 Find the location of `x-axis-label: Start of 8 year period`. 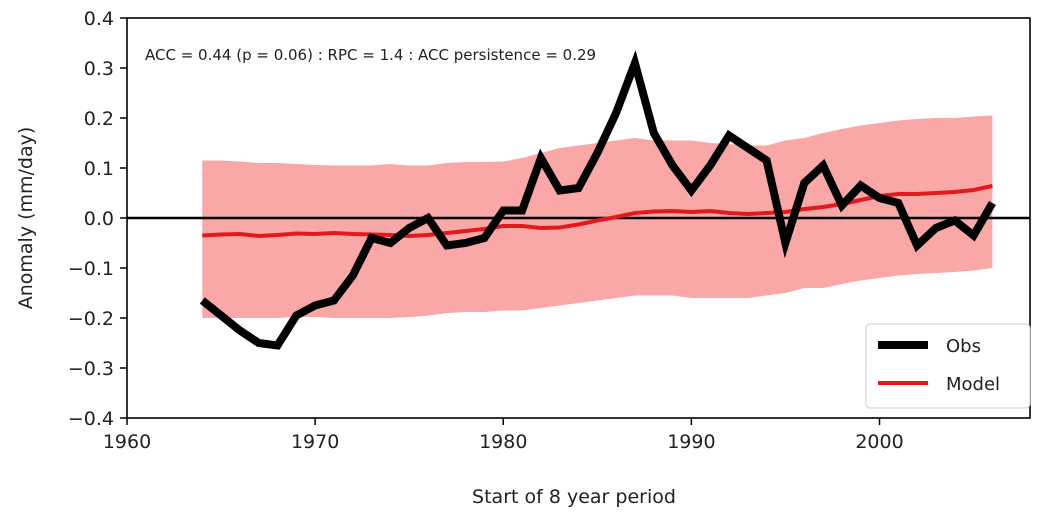

x-axis-label: Start of 8 year period is located at coordinates (574, 497).